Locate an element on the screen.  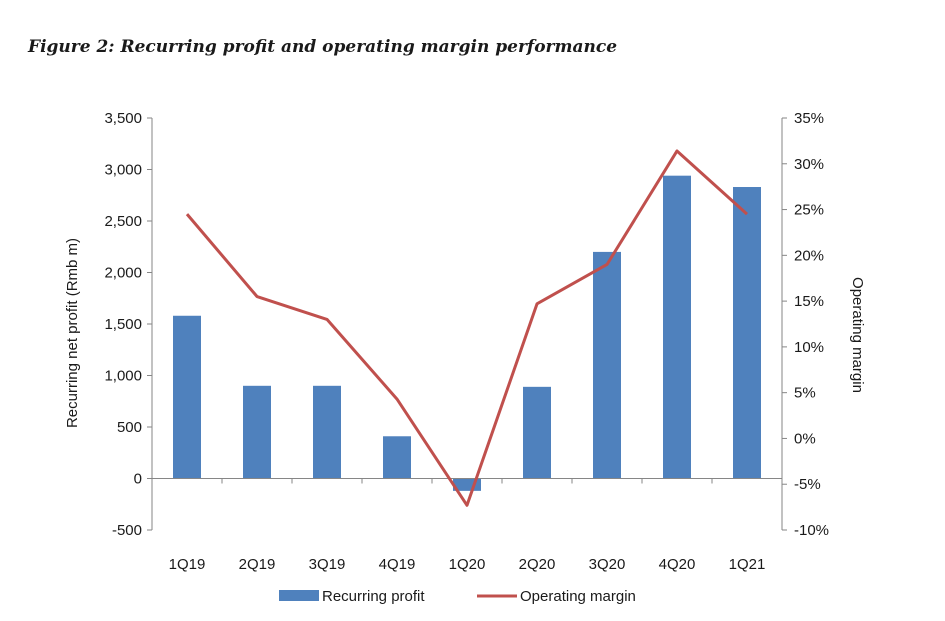
x-tick-label-4Q20: 4Q20 is located at coordinates (677, 564).